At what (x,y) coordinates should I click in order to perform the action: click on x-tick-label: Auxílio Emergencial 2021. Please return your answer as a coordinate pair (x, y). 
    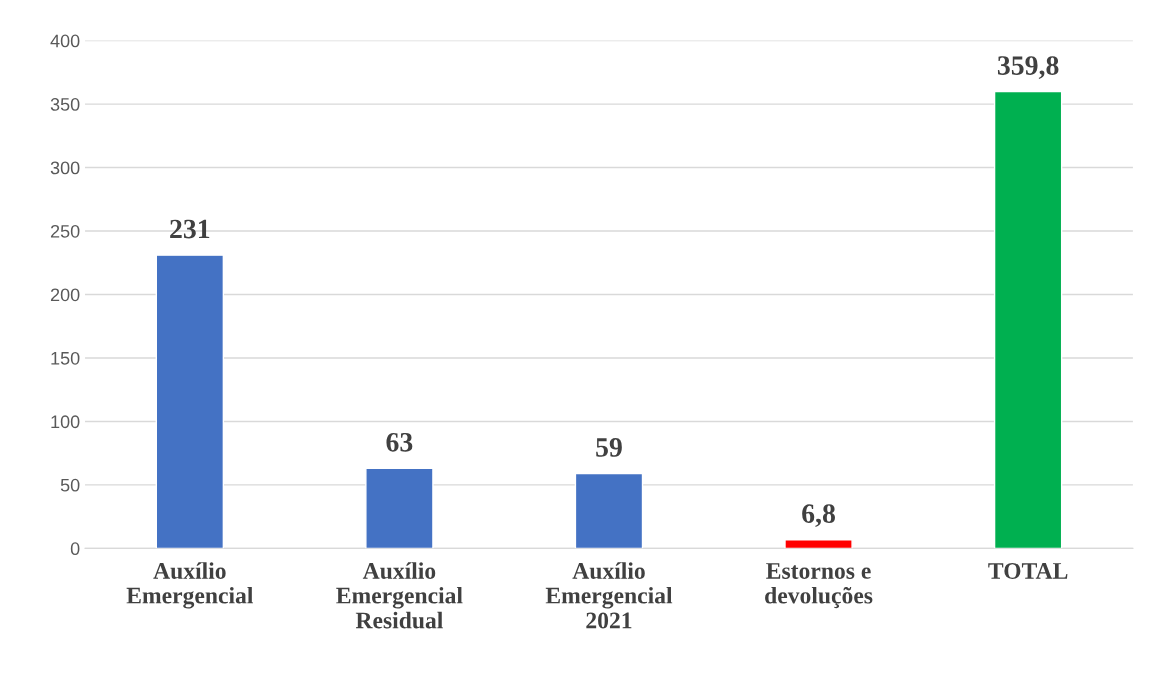
    Looking at the image, I should click on (609, 595).